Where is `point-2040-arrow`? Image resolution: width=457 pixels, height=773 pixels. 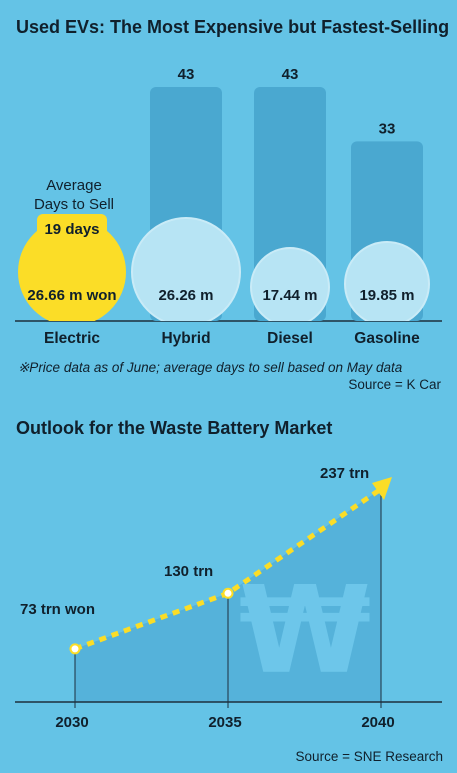 point-2040-arrow is located at coordinates (382, 488).